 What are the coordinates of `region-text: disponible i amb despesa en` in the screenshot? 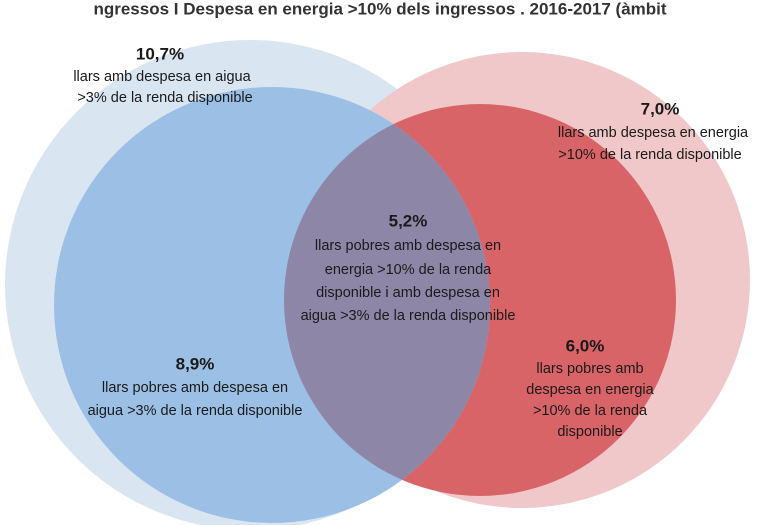 It's located at (408, 293).